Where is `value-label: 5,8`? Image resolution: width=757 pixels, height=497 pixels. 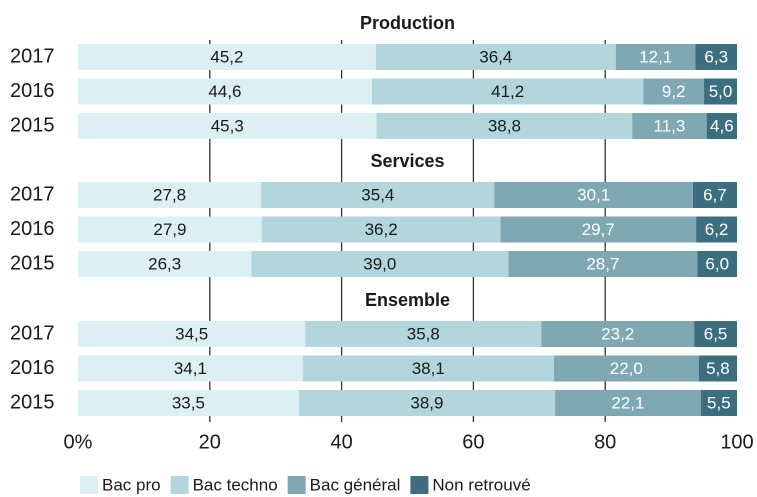 value-label: 5,8 is located at coordinates (718, 368).